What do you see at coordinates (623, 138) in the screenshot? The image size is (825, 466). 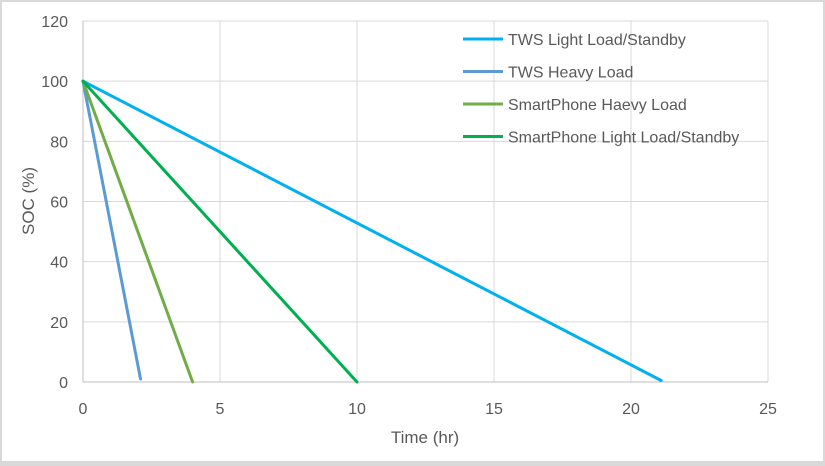 I see `legend-label: SmartPhone Light Load/Standby` at bounding box center [623, 138].